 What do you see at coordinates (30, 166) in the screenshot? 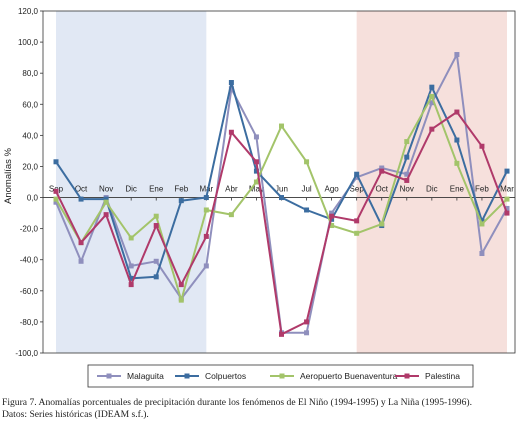
I see `y-tick-label: 20,0` at bounding box center [30, 166].